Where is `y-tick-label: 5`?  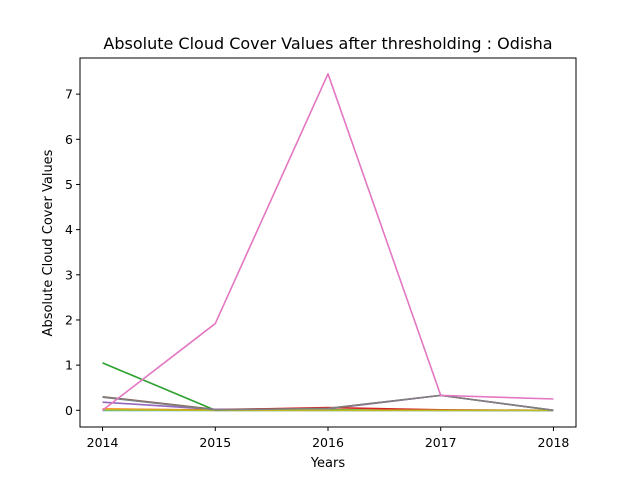 y-tick-label: 5 is located at coordinates (69, 184).